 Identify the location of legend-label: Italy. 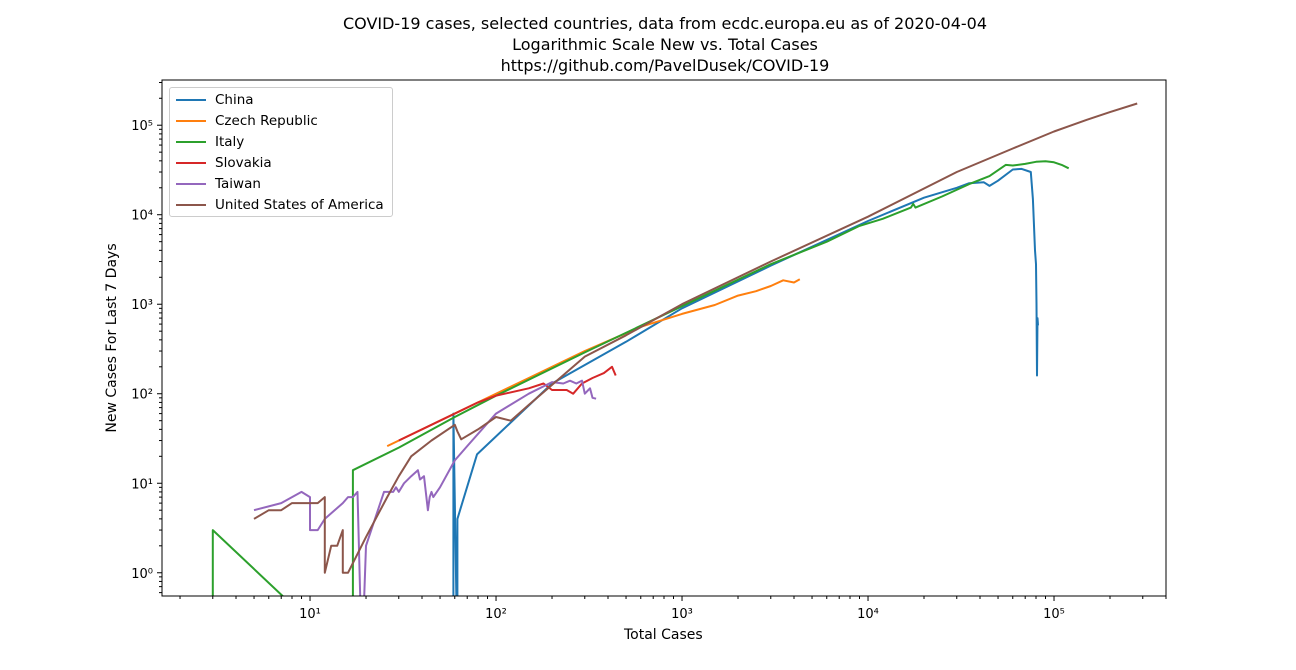
(230, 142).